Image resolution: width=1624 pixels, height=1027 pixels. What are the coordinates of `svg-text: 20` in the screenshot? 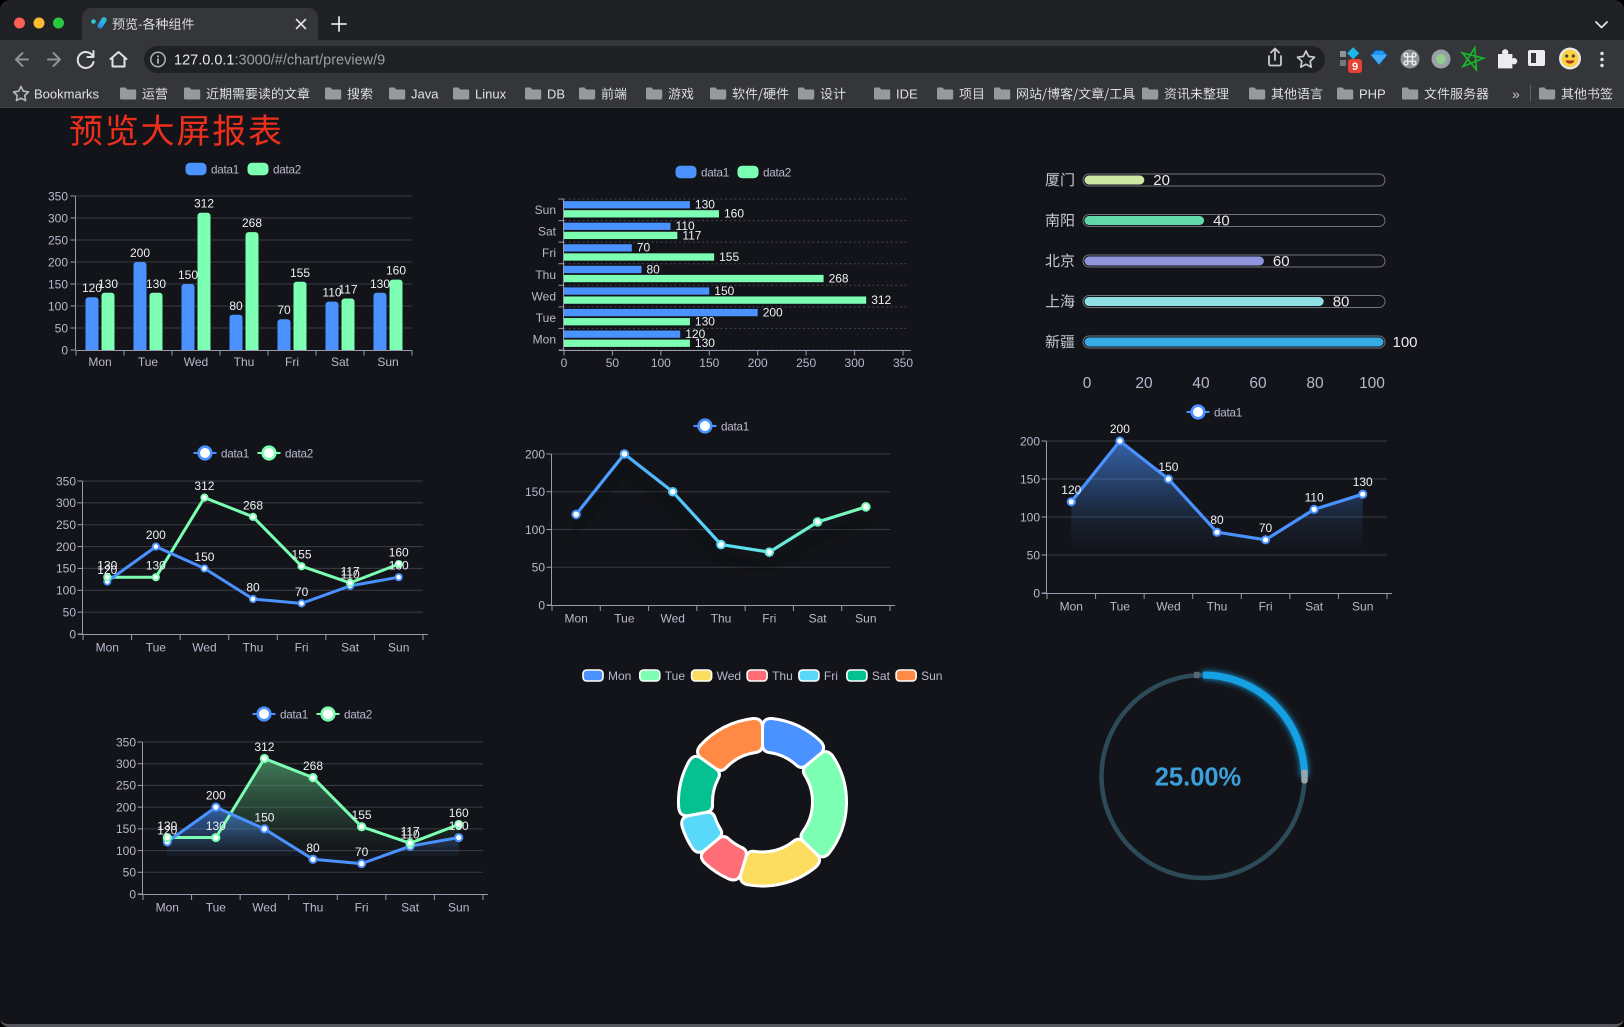 It's located at (1144, 383).